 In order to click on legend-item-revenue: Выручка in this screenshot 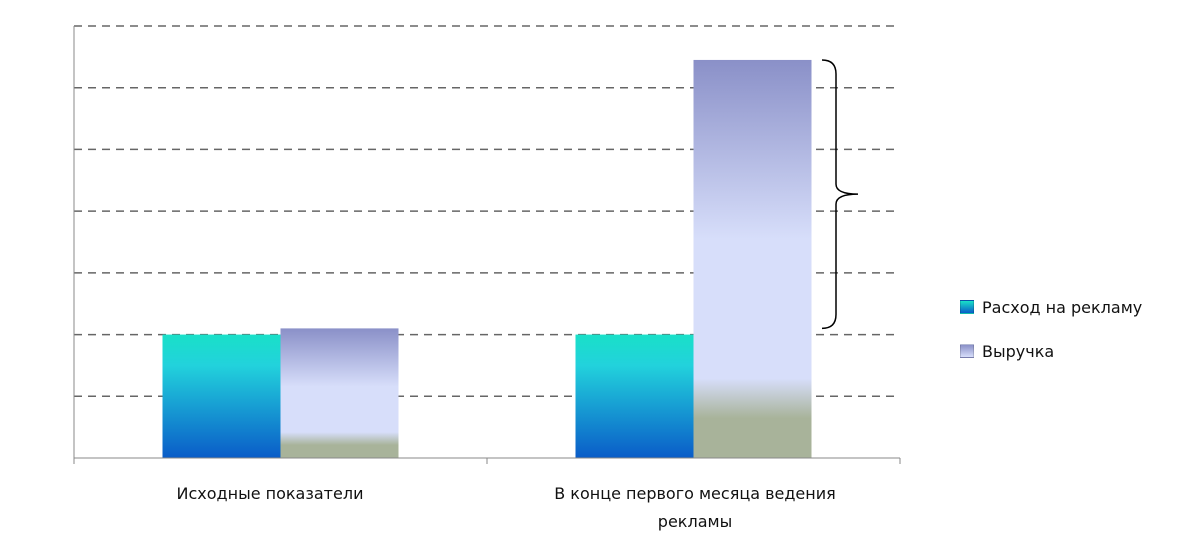, I will do `click(1051, 351)`.